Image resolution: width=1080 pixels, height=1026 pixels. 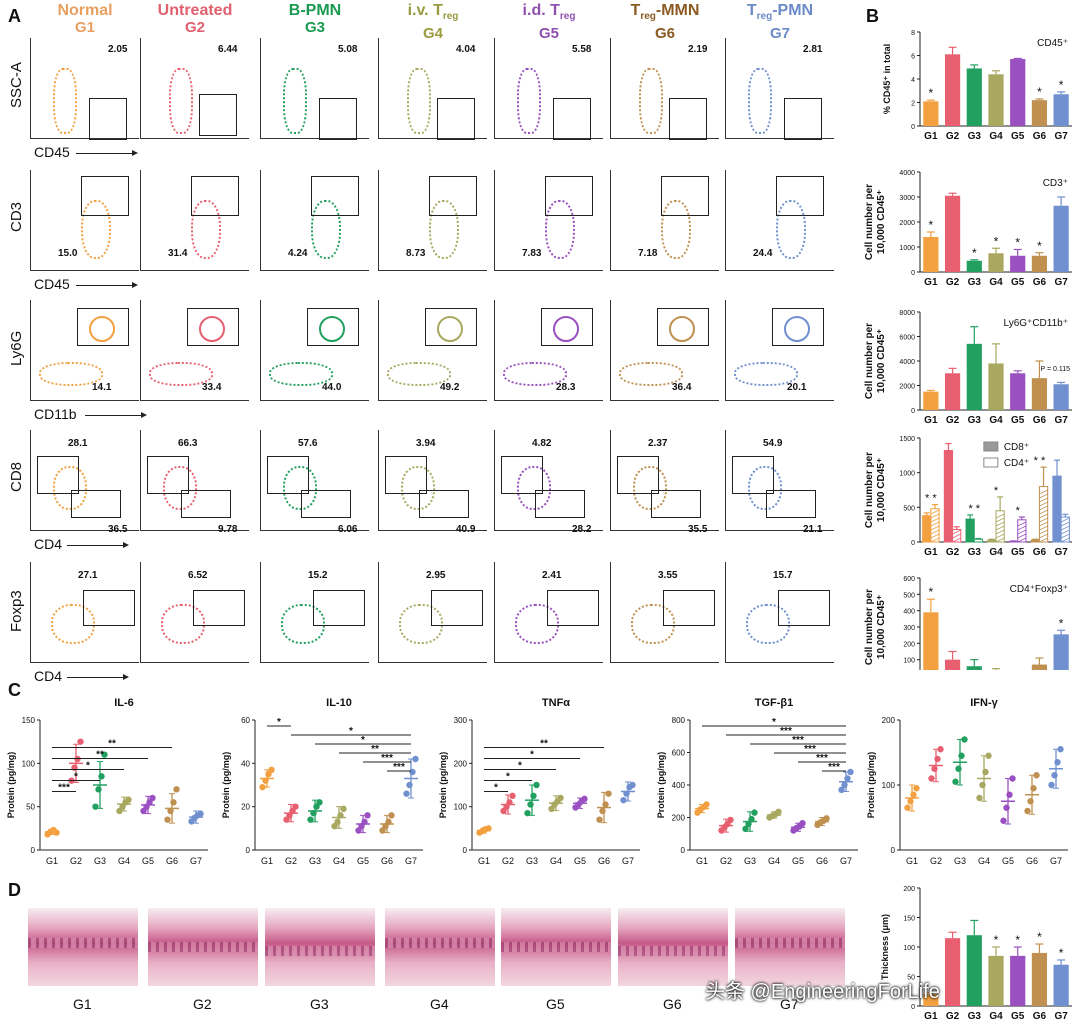 I want to click on percentage-label: 7.18, so click(x=648, y=253).